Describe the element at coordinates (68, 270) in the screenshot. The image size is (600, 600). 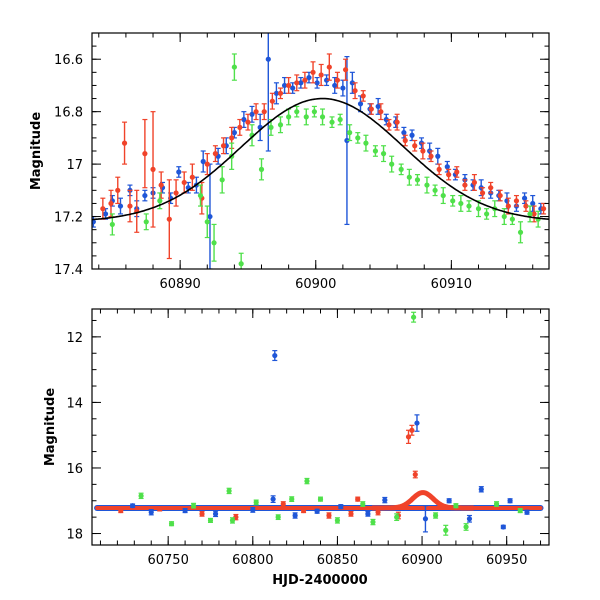
I see `top-ytick-label: 17.4` at that location.